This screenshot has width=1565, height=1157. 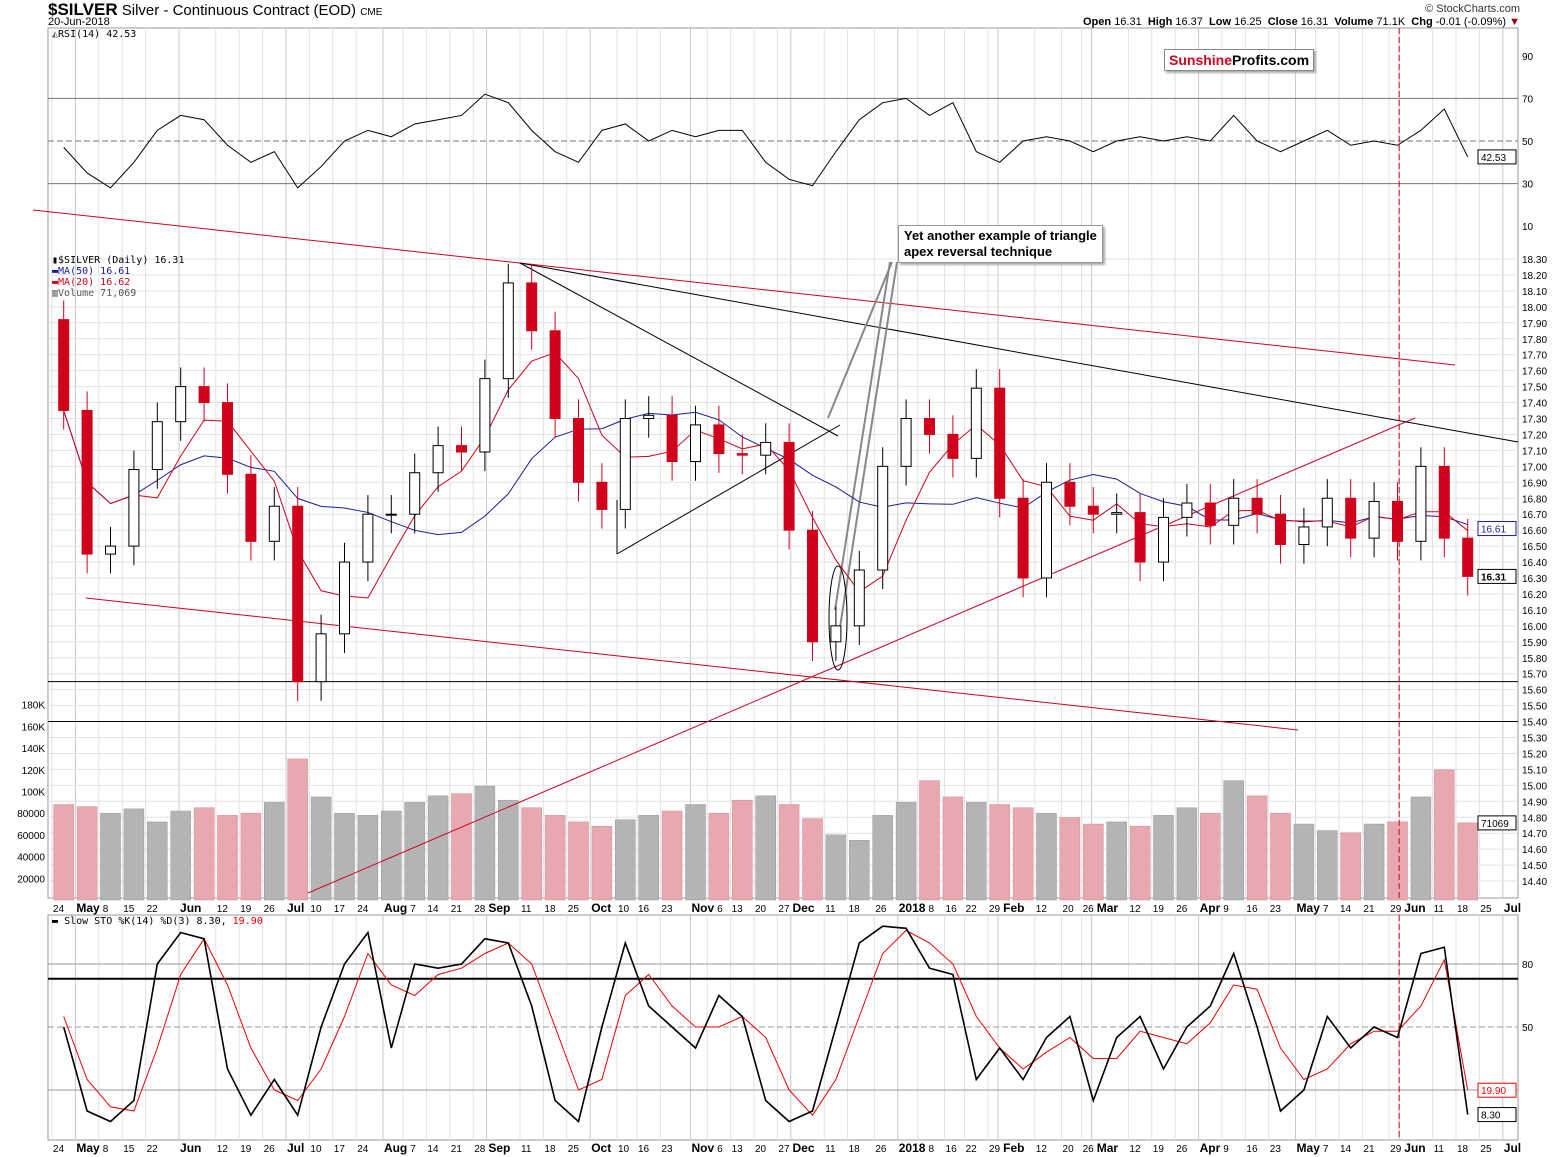 I want to click on rsi-badge-box, so click(x=1497, y=157).